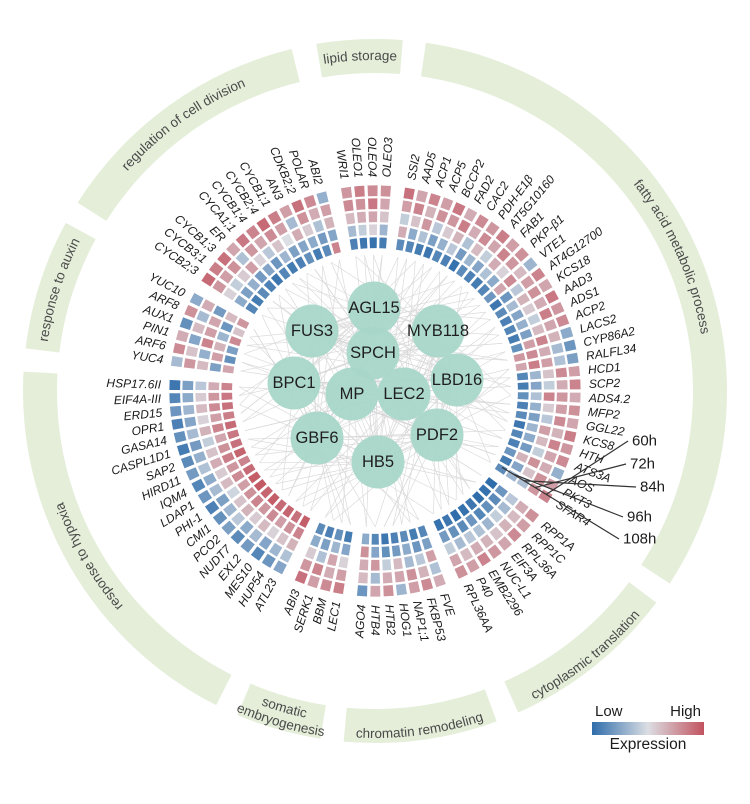 Image resolution: width=750 pixels, height=804 pixels. What do you see at coordinates (644, 441) in the screenshot?
I see `ring-time-label: 60h` at bounding box center [644, 441].